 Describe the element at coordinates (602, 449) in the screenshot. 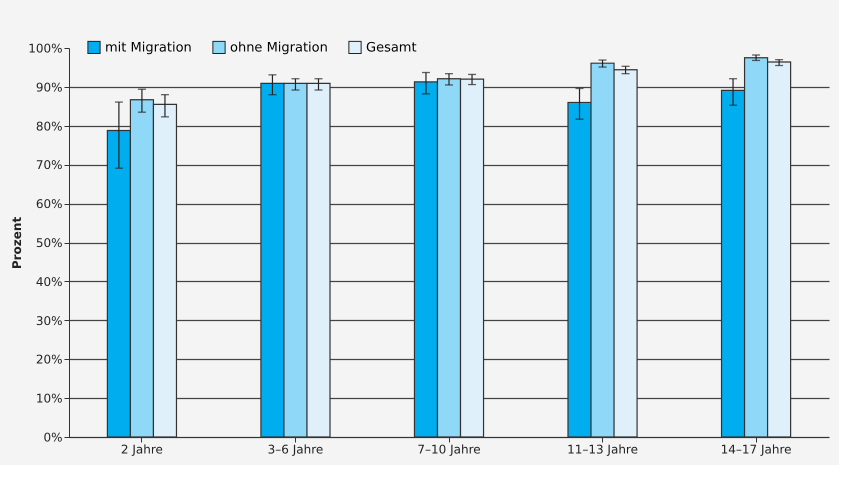

I see `x-tick-label: 11–13 Jahre` at that location.